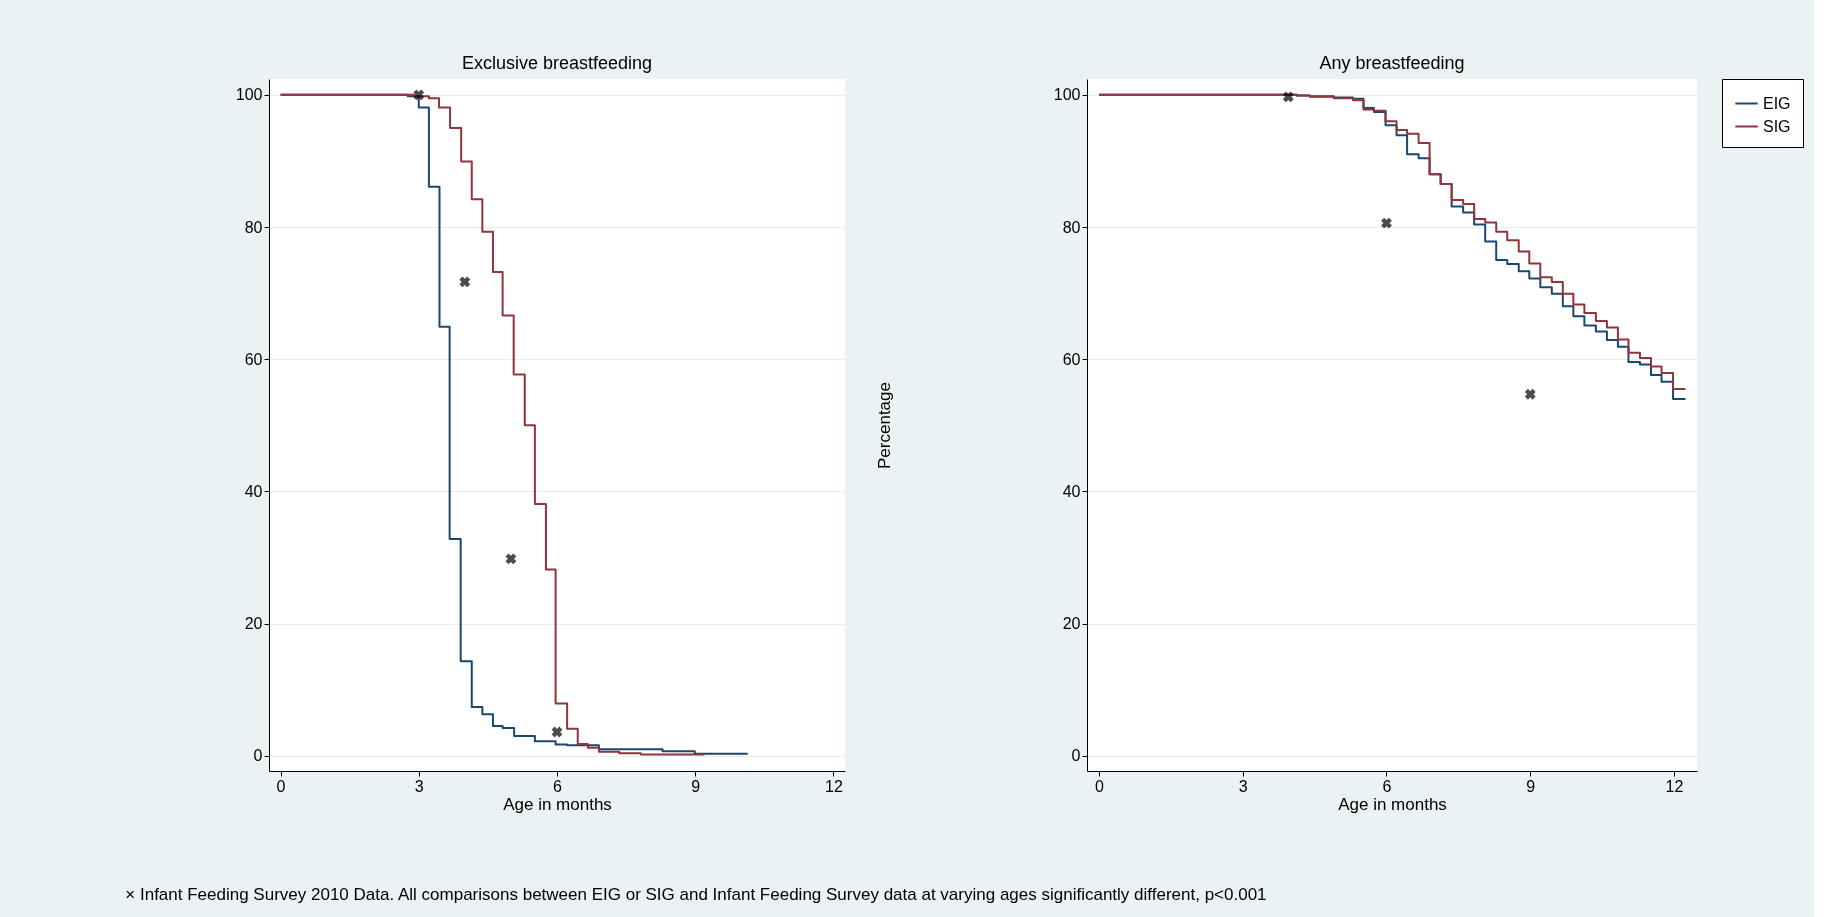  Describe the element at coordinates (557, 63) in the screenshot. I see `chart-title: Exclusive breastfeeding` at that location.